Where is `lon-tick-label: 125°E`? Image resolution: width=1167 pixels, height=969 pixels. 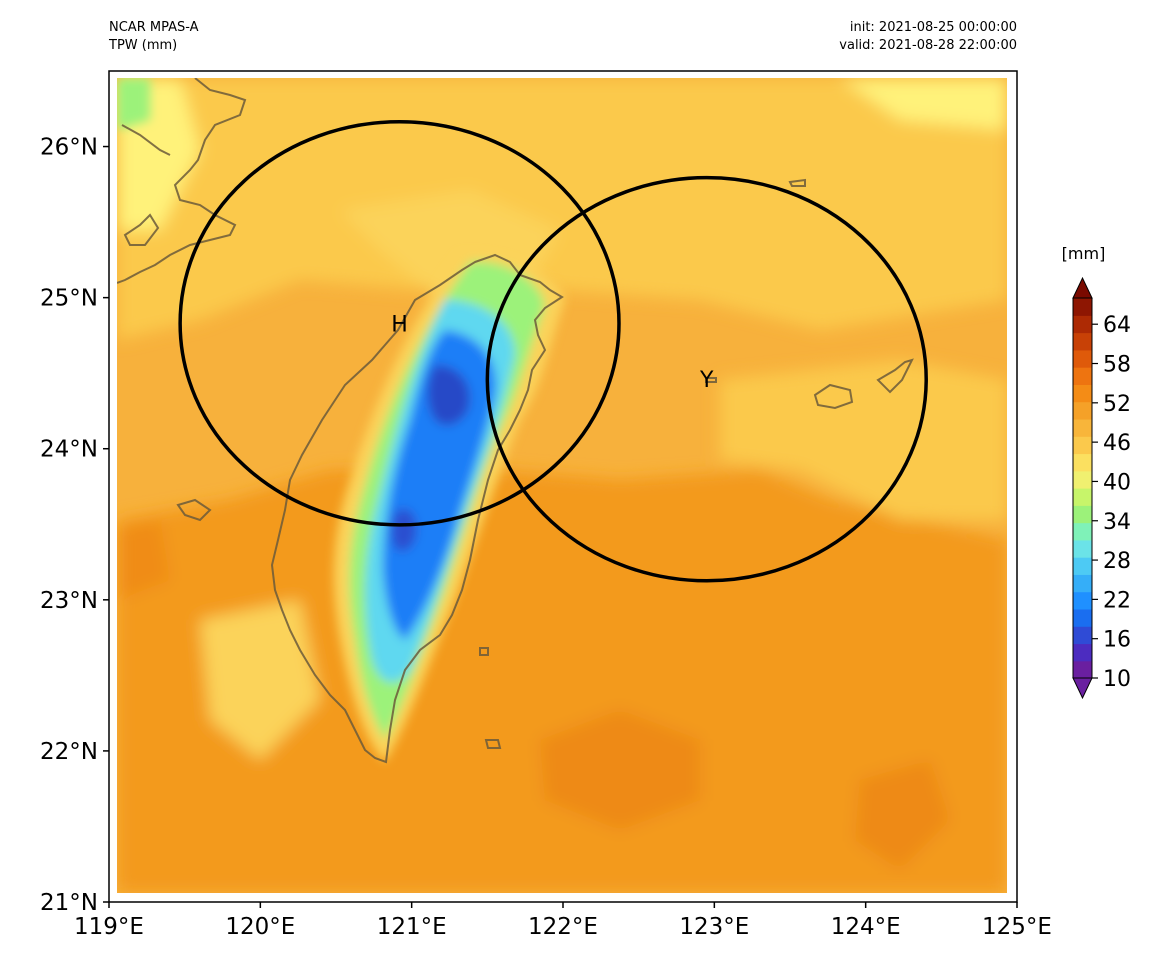 lon-tick-label: 125°E is located at coordinates (1017, 927).